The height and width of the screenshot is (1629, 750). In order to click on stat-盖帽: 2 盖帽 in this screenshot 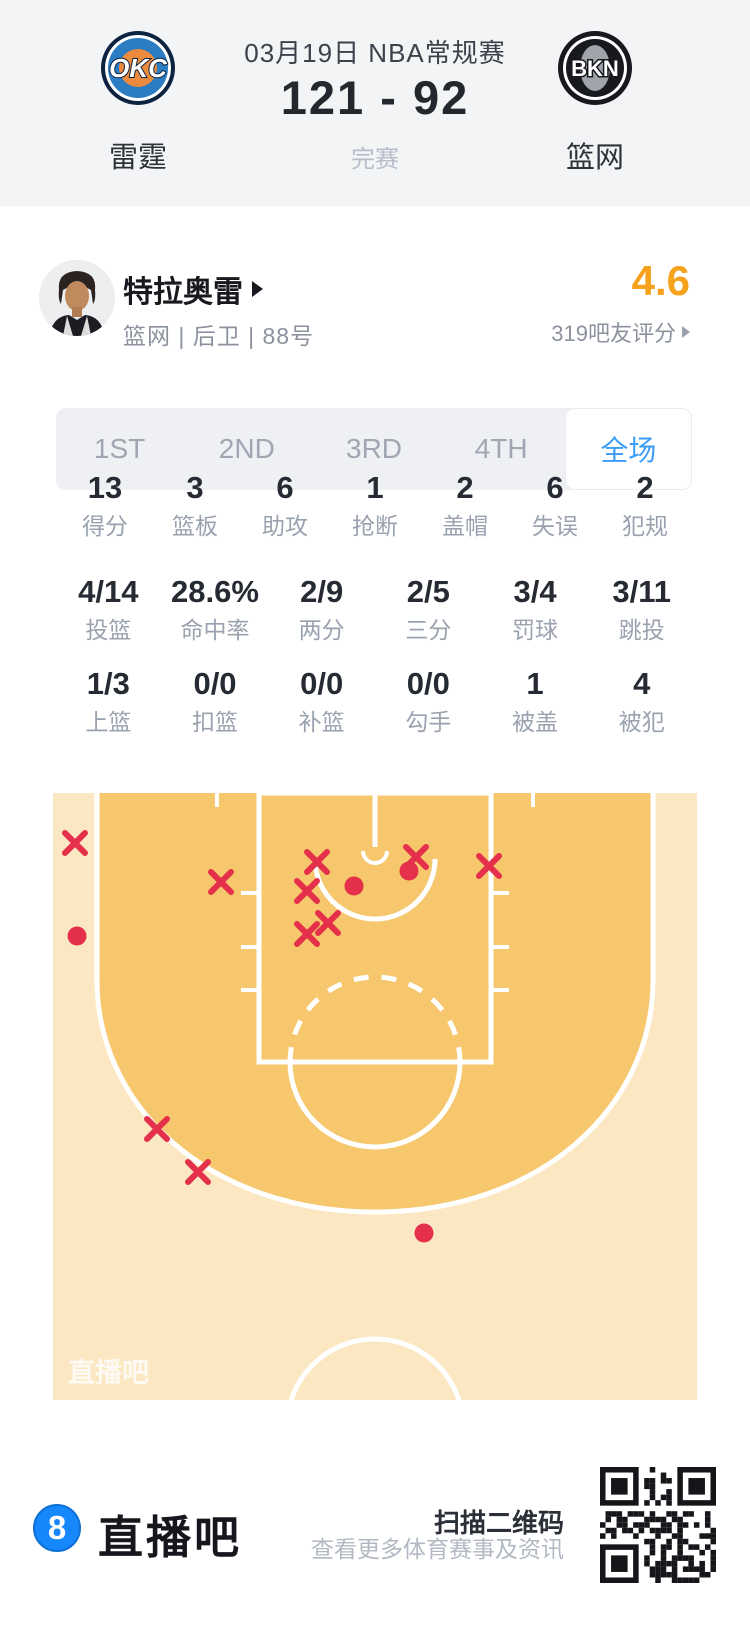, I will do `click(465, 506)`.